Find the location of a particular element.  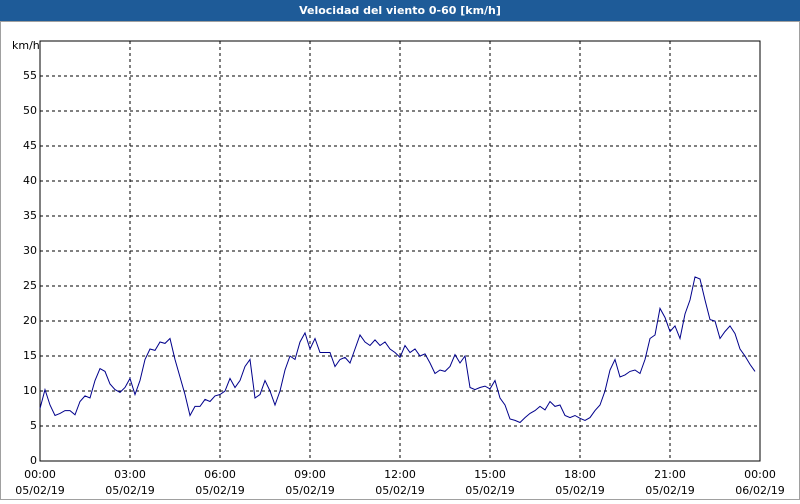

x-tick-label: 21:00 is located at coordinates (670, 474).